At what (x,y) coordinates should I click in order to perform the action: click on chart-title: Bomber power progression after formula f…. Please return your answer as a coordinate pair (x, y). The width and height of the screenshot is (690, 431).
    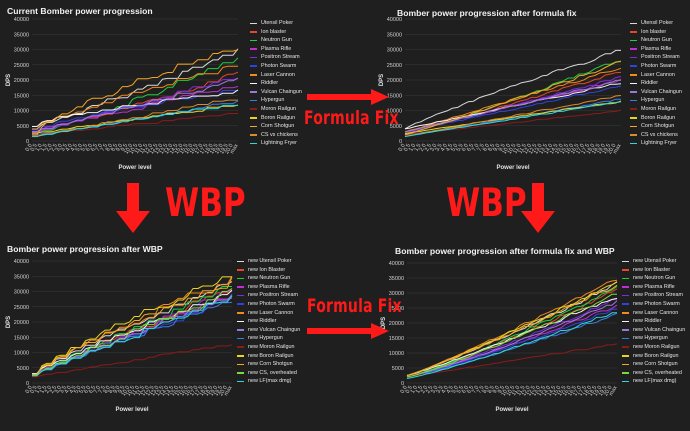
    Looking at the image, I should click on (505, 251).